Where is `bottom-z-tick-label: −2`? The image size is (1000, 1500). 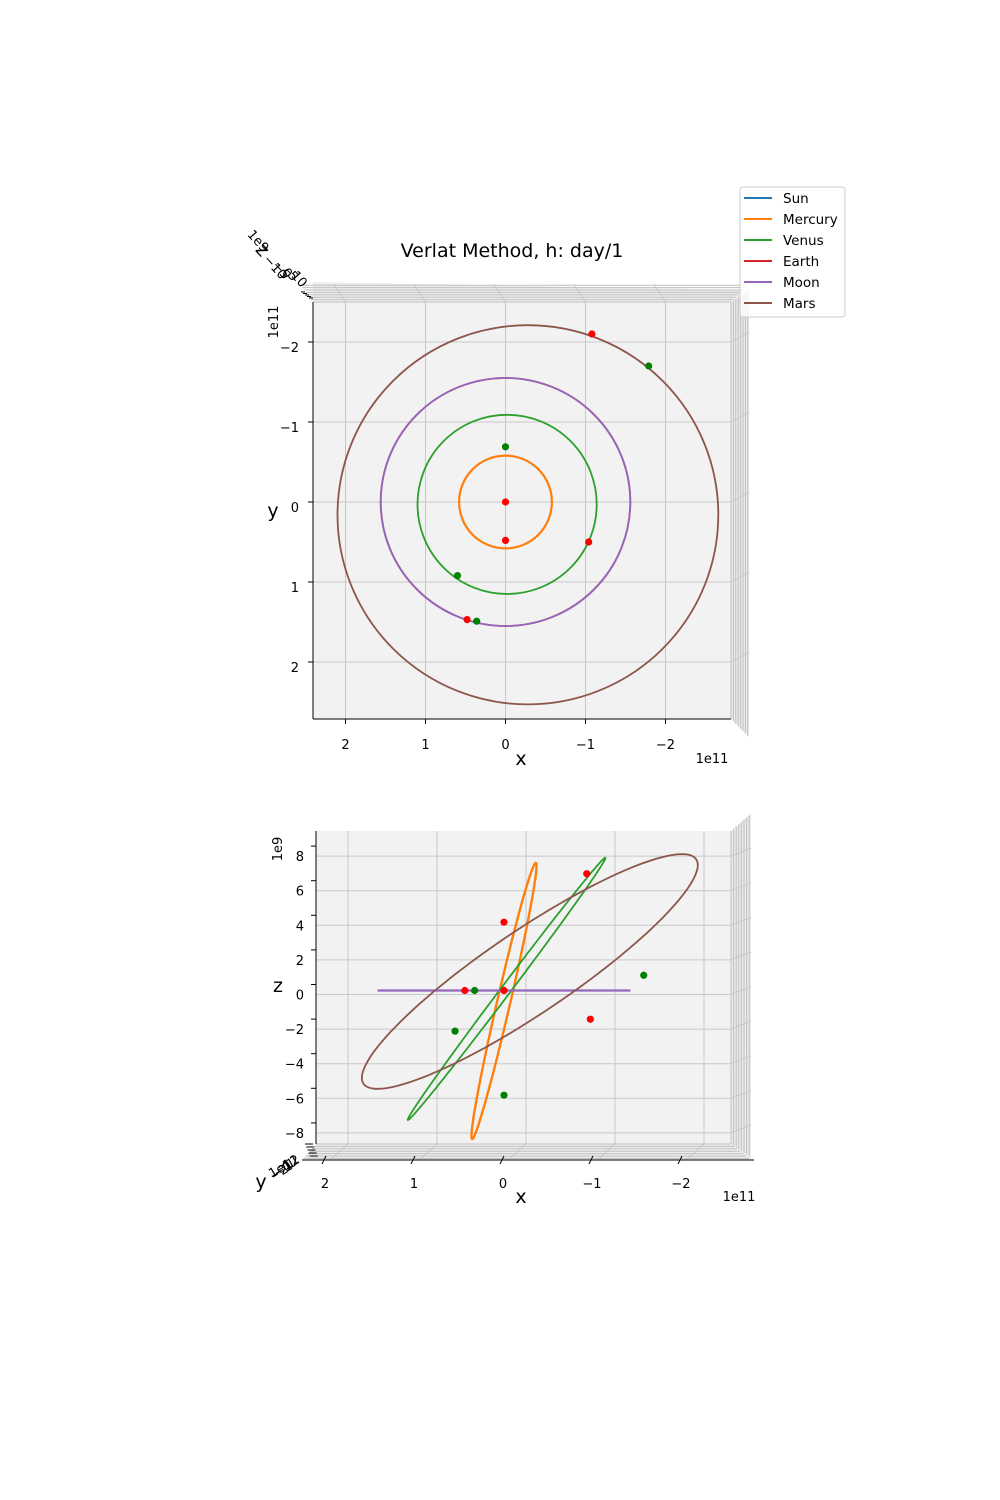 bottom-z-tick-label: −2 is located at coordinates (294, 1030).